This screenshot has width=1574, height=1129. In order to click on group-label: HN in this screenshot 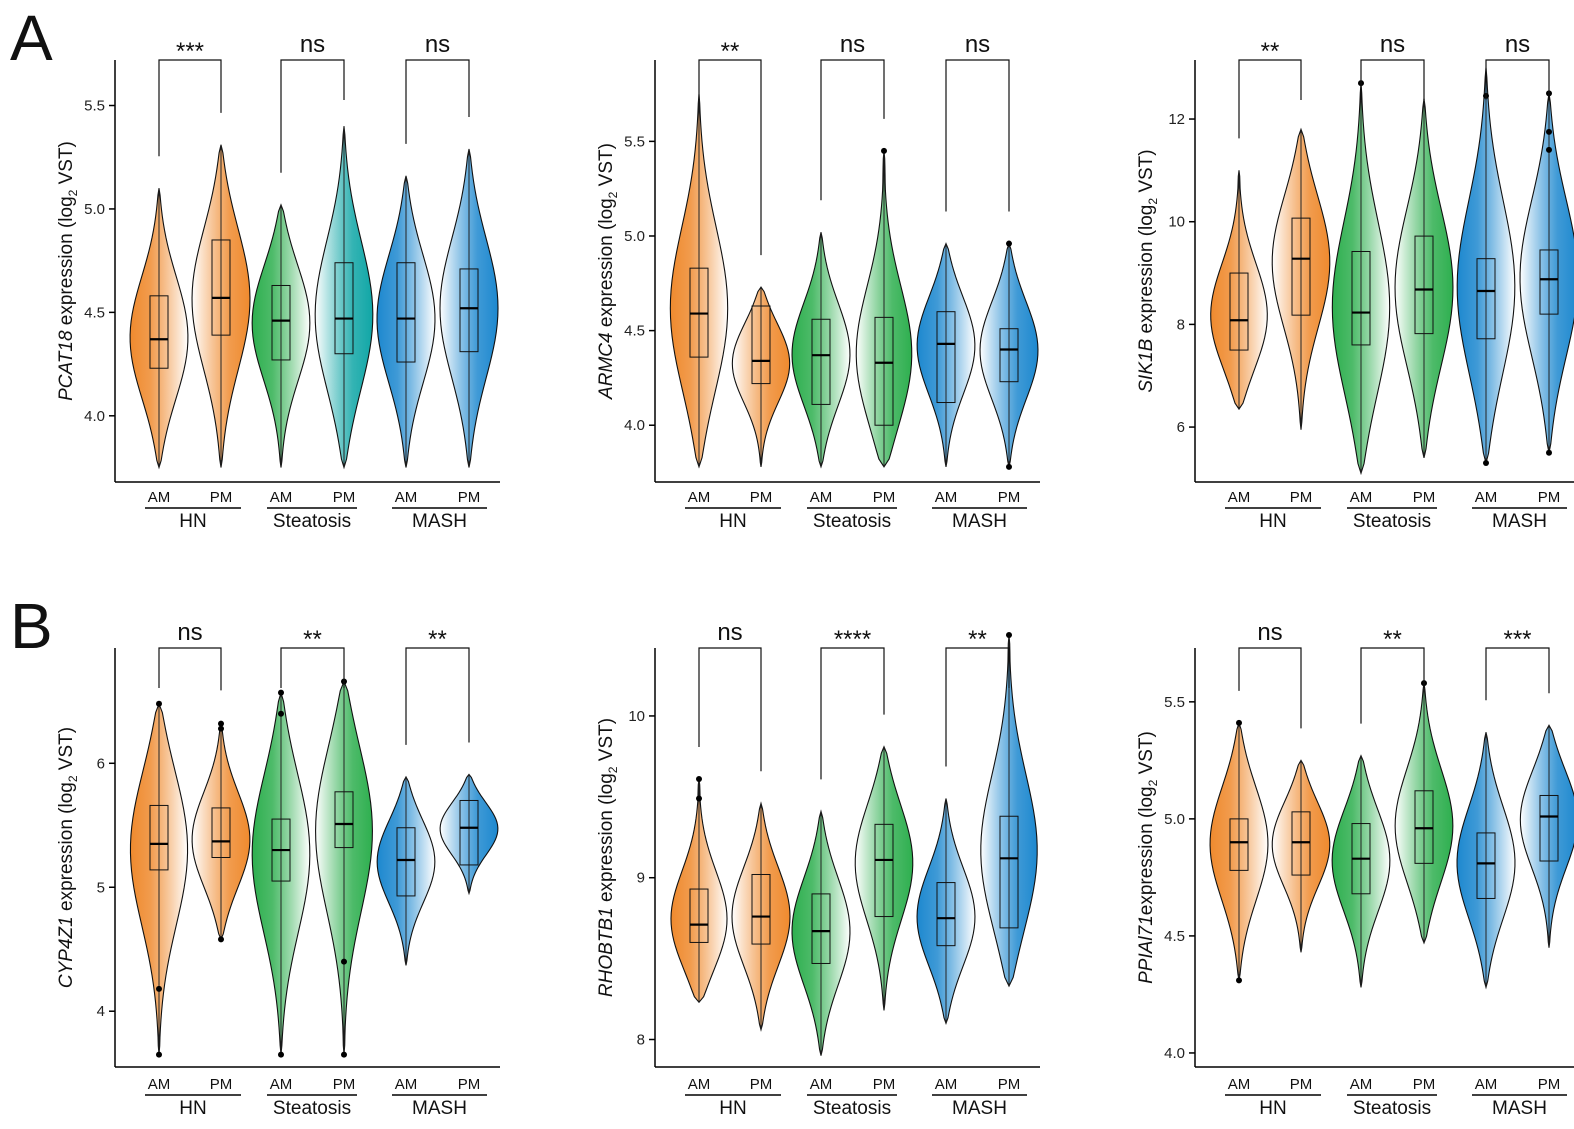, I will do `click(192, 1108)`.